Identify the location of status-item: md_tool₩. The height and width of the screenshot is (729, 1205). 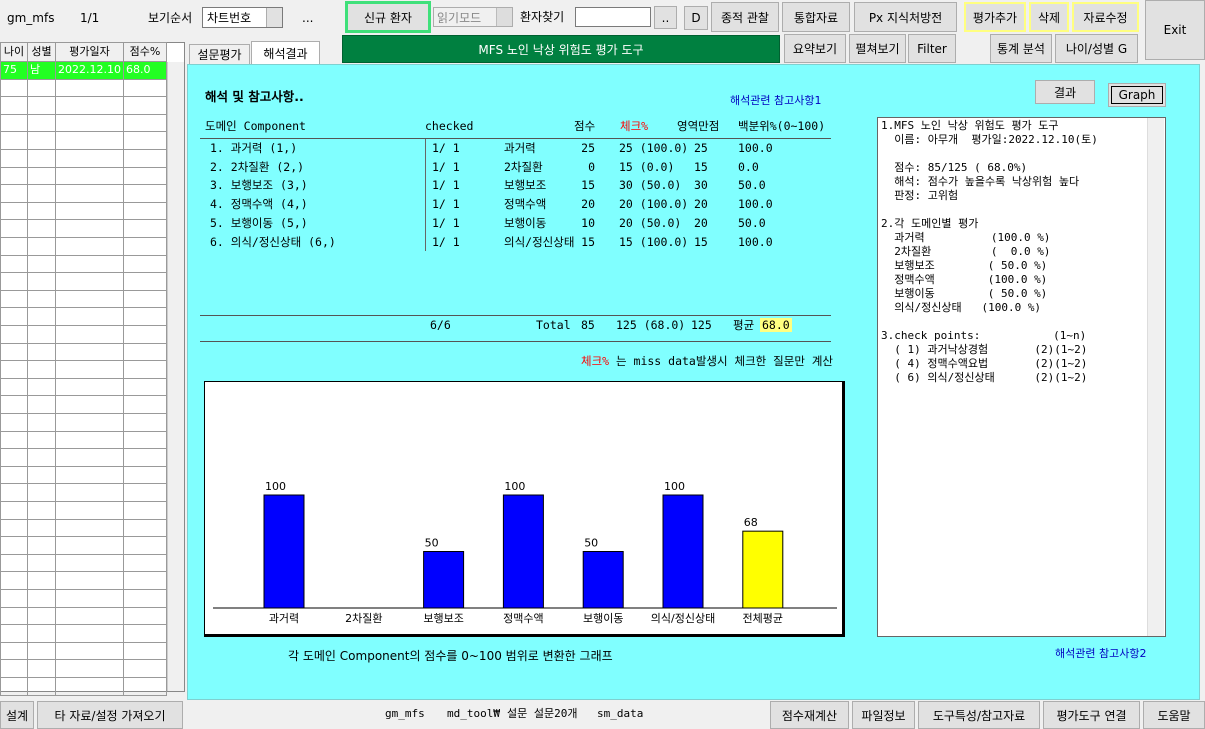
(473, 713).